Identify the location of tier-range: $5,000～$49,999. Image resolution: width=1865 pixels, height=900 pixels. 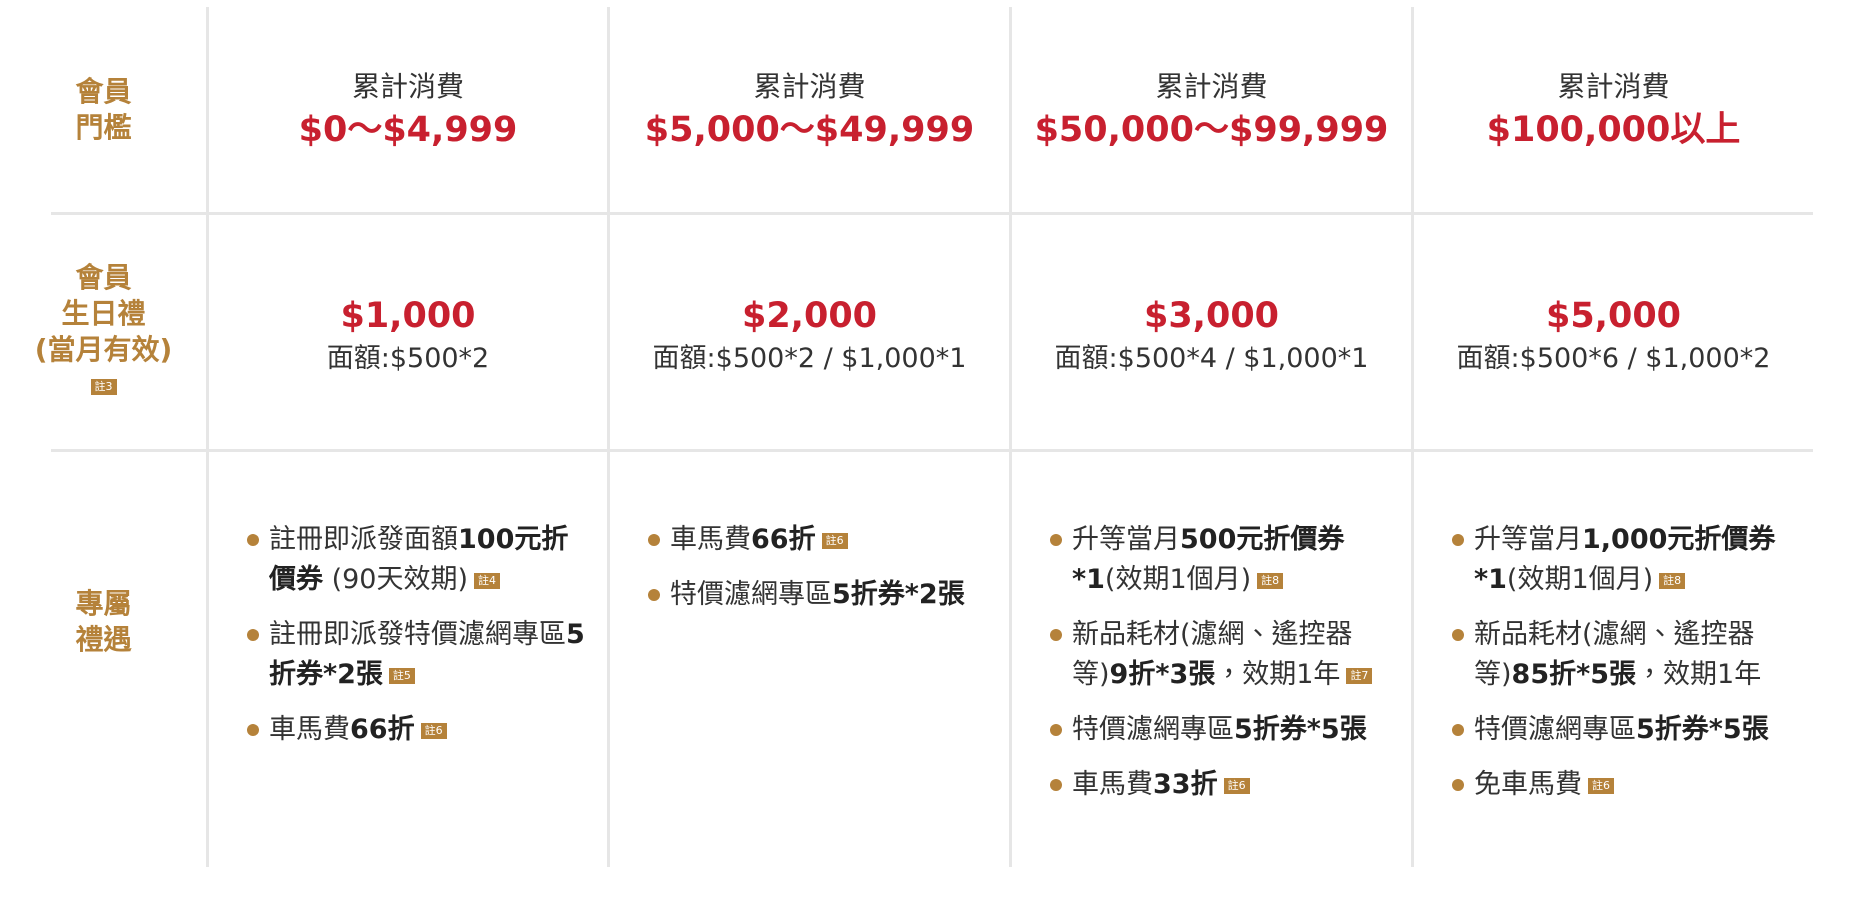
(809, 130).